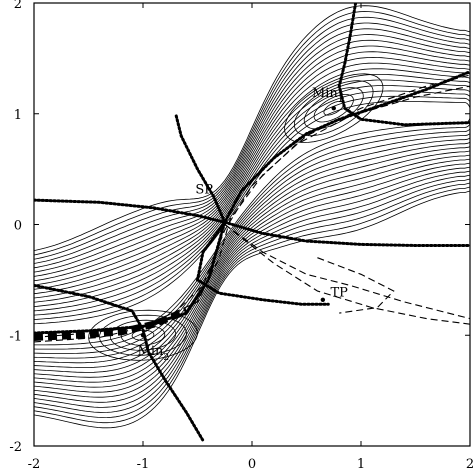 The width and height of the screenshot is (474, 474). What do you see at coordinates (143, 464) in the screenshot?
I see `x-tick-label: -1` at bounding box center [143, 464].